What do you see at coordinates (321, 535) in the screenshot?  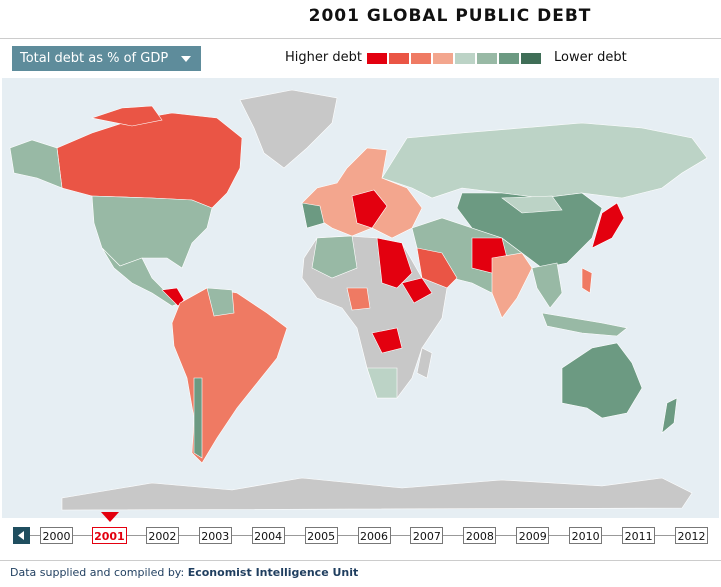 I see `year-button: 2005` at bounding box center [321, 535].